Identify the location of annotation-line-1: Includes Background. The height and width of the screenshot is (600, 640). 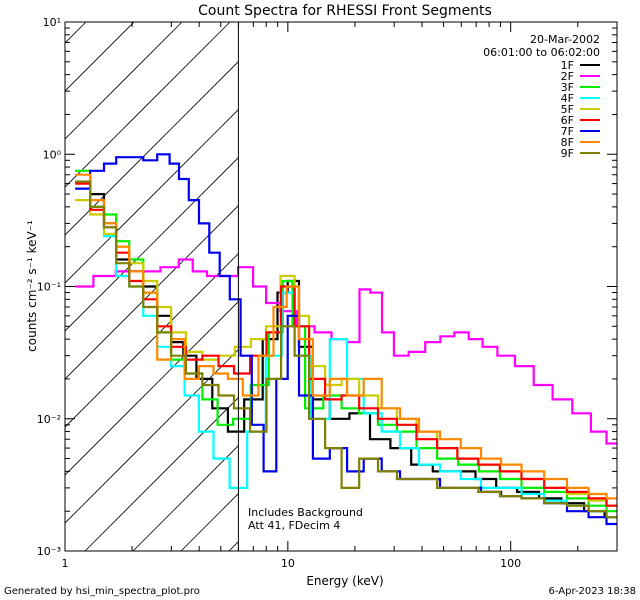
(305, 512).